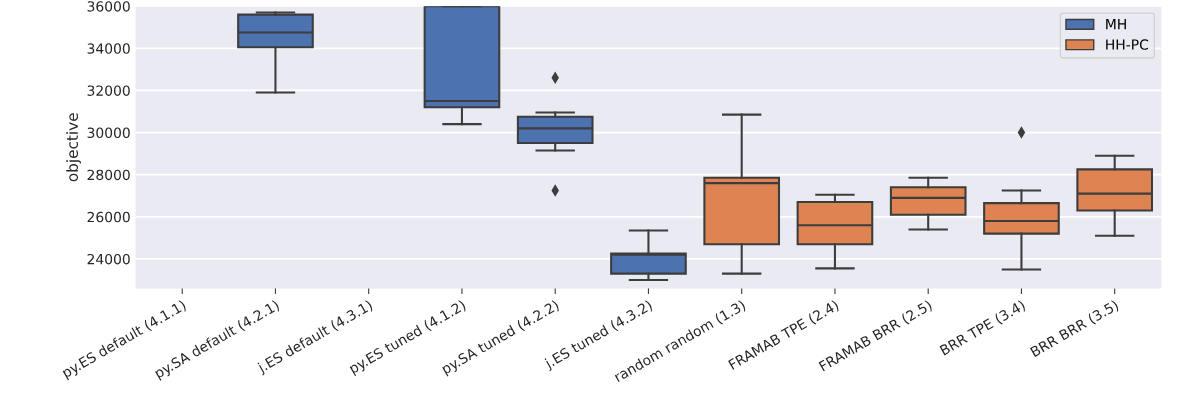 The image size is (1179, 412). Describe the element at coordinates (108, 175) in the screenshot. I see `y-tick-label: 28000` at that location.